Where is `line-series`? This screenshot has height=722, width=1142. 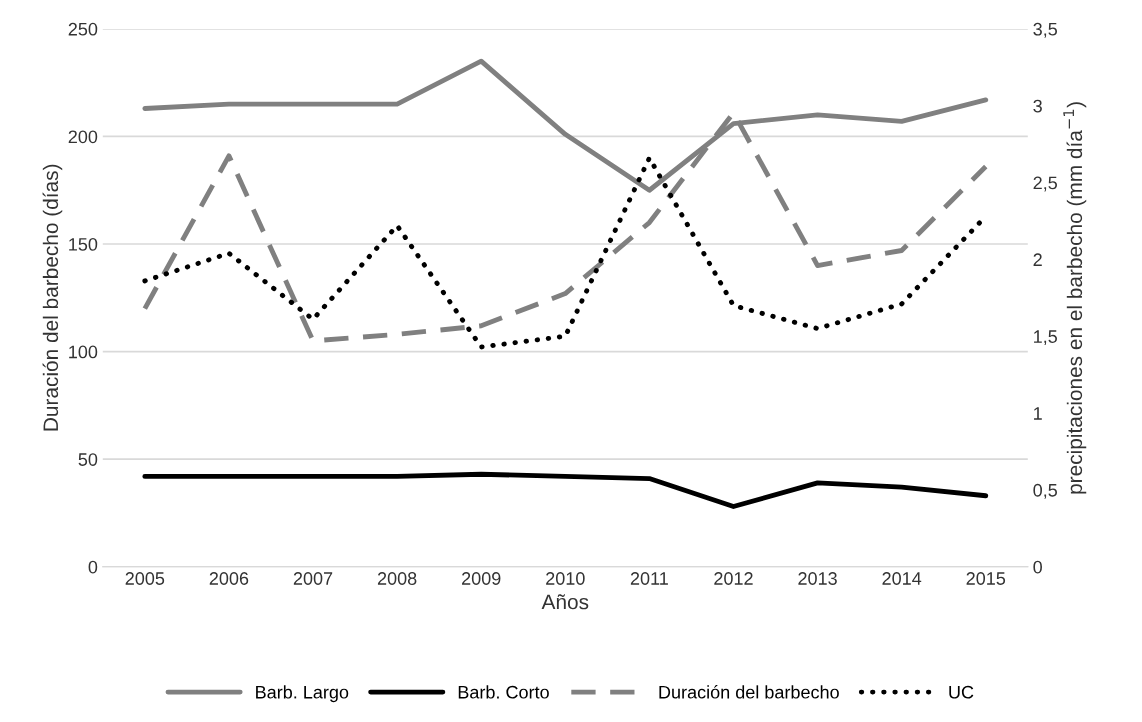
line-series is located at coordinates (565, 490).